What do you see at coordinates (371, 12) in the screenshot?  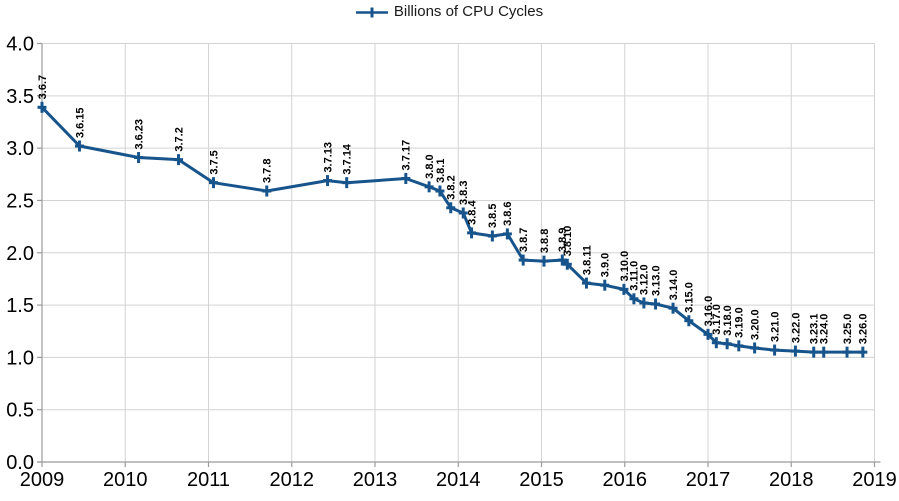 I see `legend-line-marker-icon` at bounding box center [371, 12].